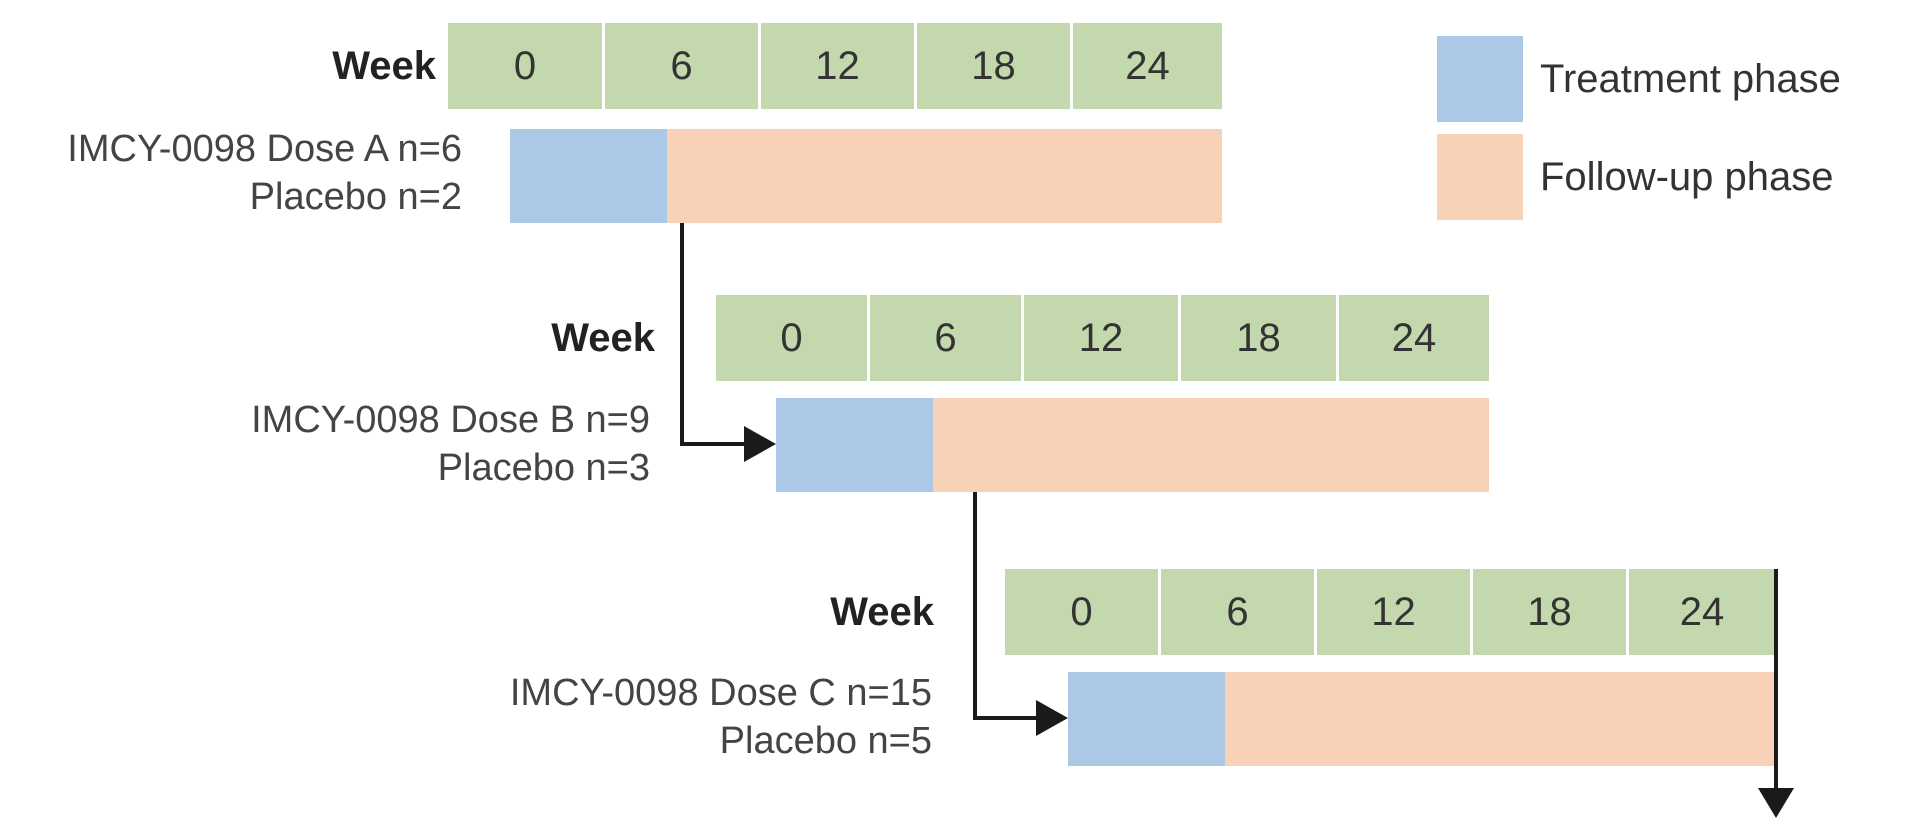 This screenshot has height=818, width=1920. Describe the element at coordinates (526, 66) in the screenshot. I see `cohort-a-week-0: 0` at that location.